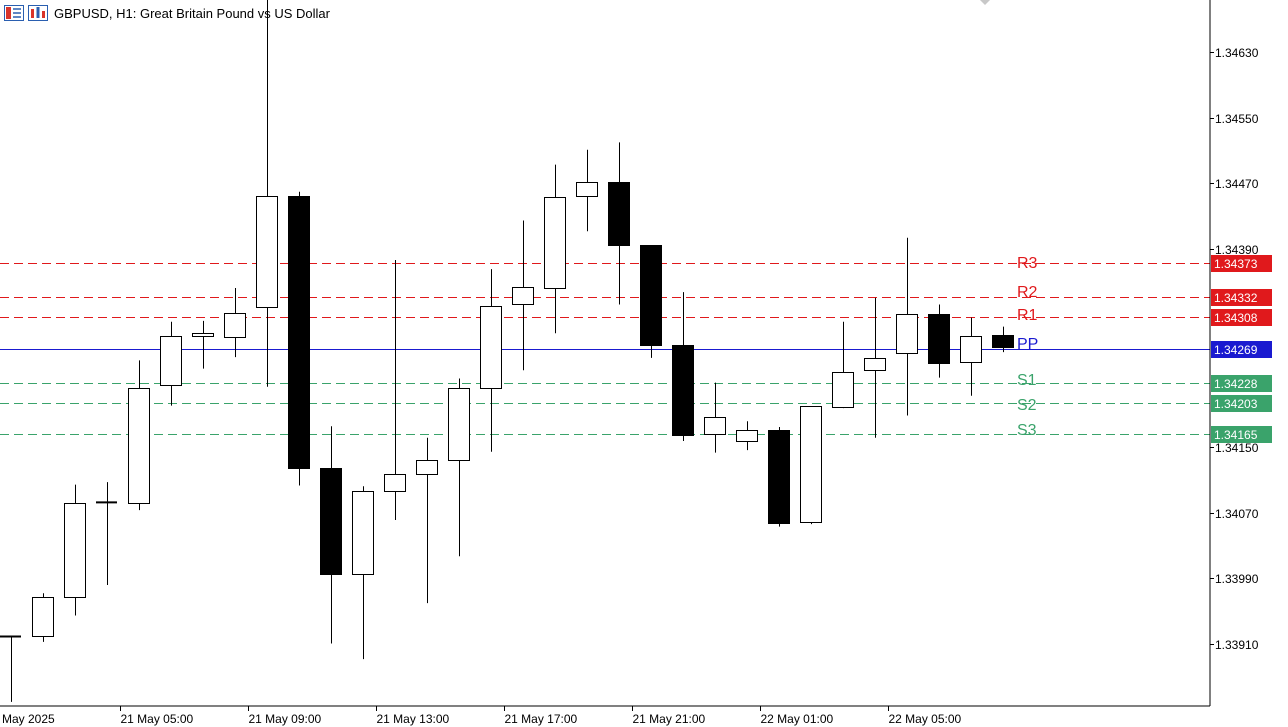 The height and width of the screenshot is (727, 1288). Describe the element at coordinates (1027, 292) in the screenshot. I see `pivot-name-r2: R2` at that location.